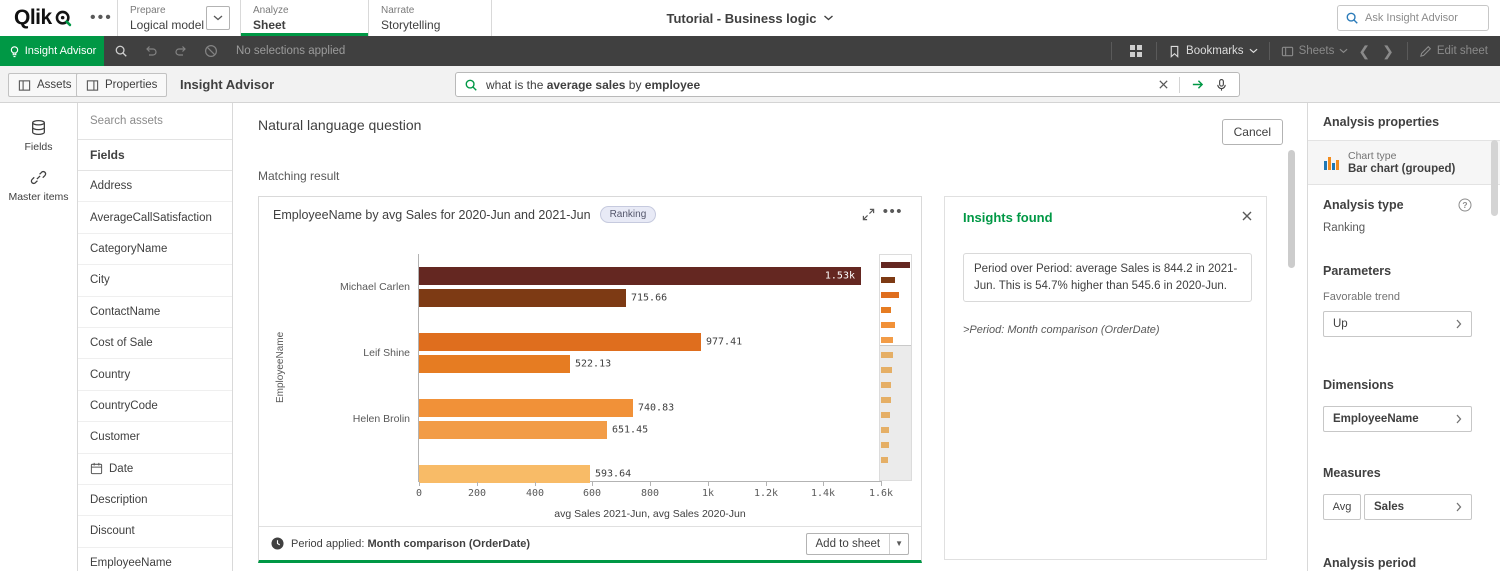 This screenshot has width=1500, height=571. Describe the element at coordinates (1213, 51) in the screenshot. I see `bookmarks-menu: Bookmarks` at that location.